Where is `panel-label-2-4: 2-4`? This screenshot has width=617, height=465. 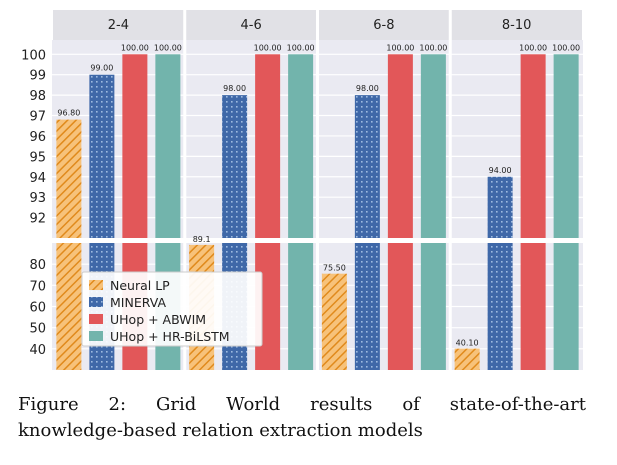
panel-label-2-4: 2-4 is located at coordinates (118, 25).